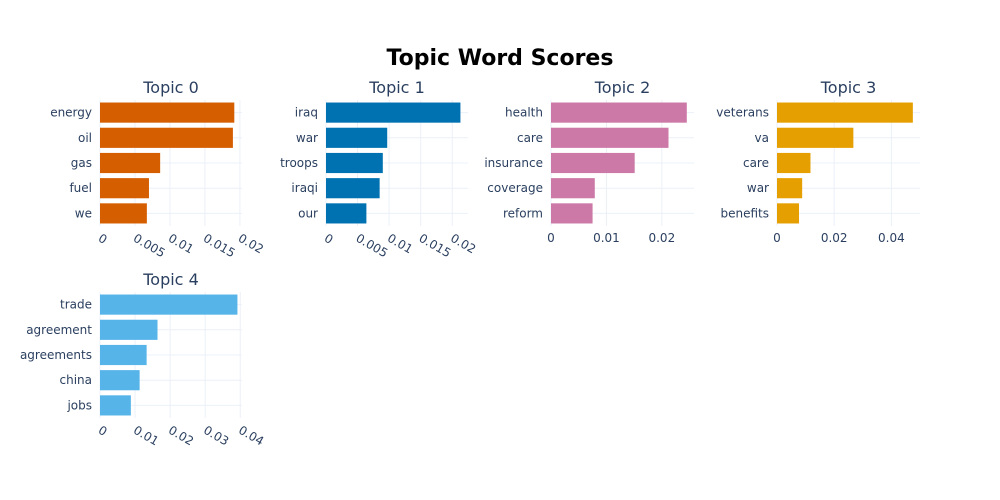 This screenshot has width=1000, height=500. Describe the element at coordinates (396, 87) in the screenshot. I see `subplot-title: Topic 1` at that location.